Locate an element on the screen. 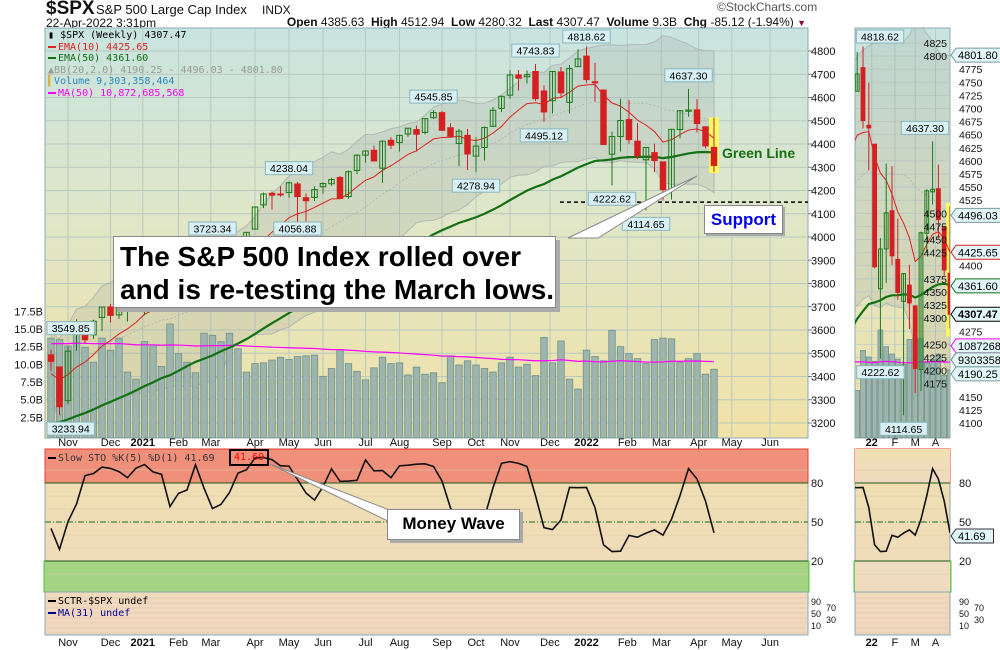 Image resolution: width=1000 pixels, height=650 pixels. x-axis-tick-bottom: 2021 is located at coordinates (143, 643).